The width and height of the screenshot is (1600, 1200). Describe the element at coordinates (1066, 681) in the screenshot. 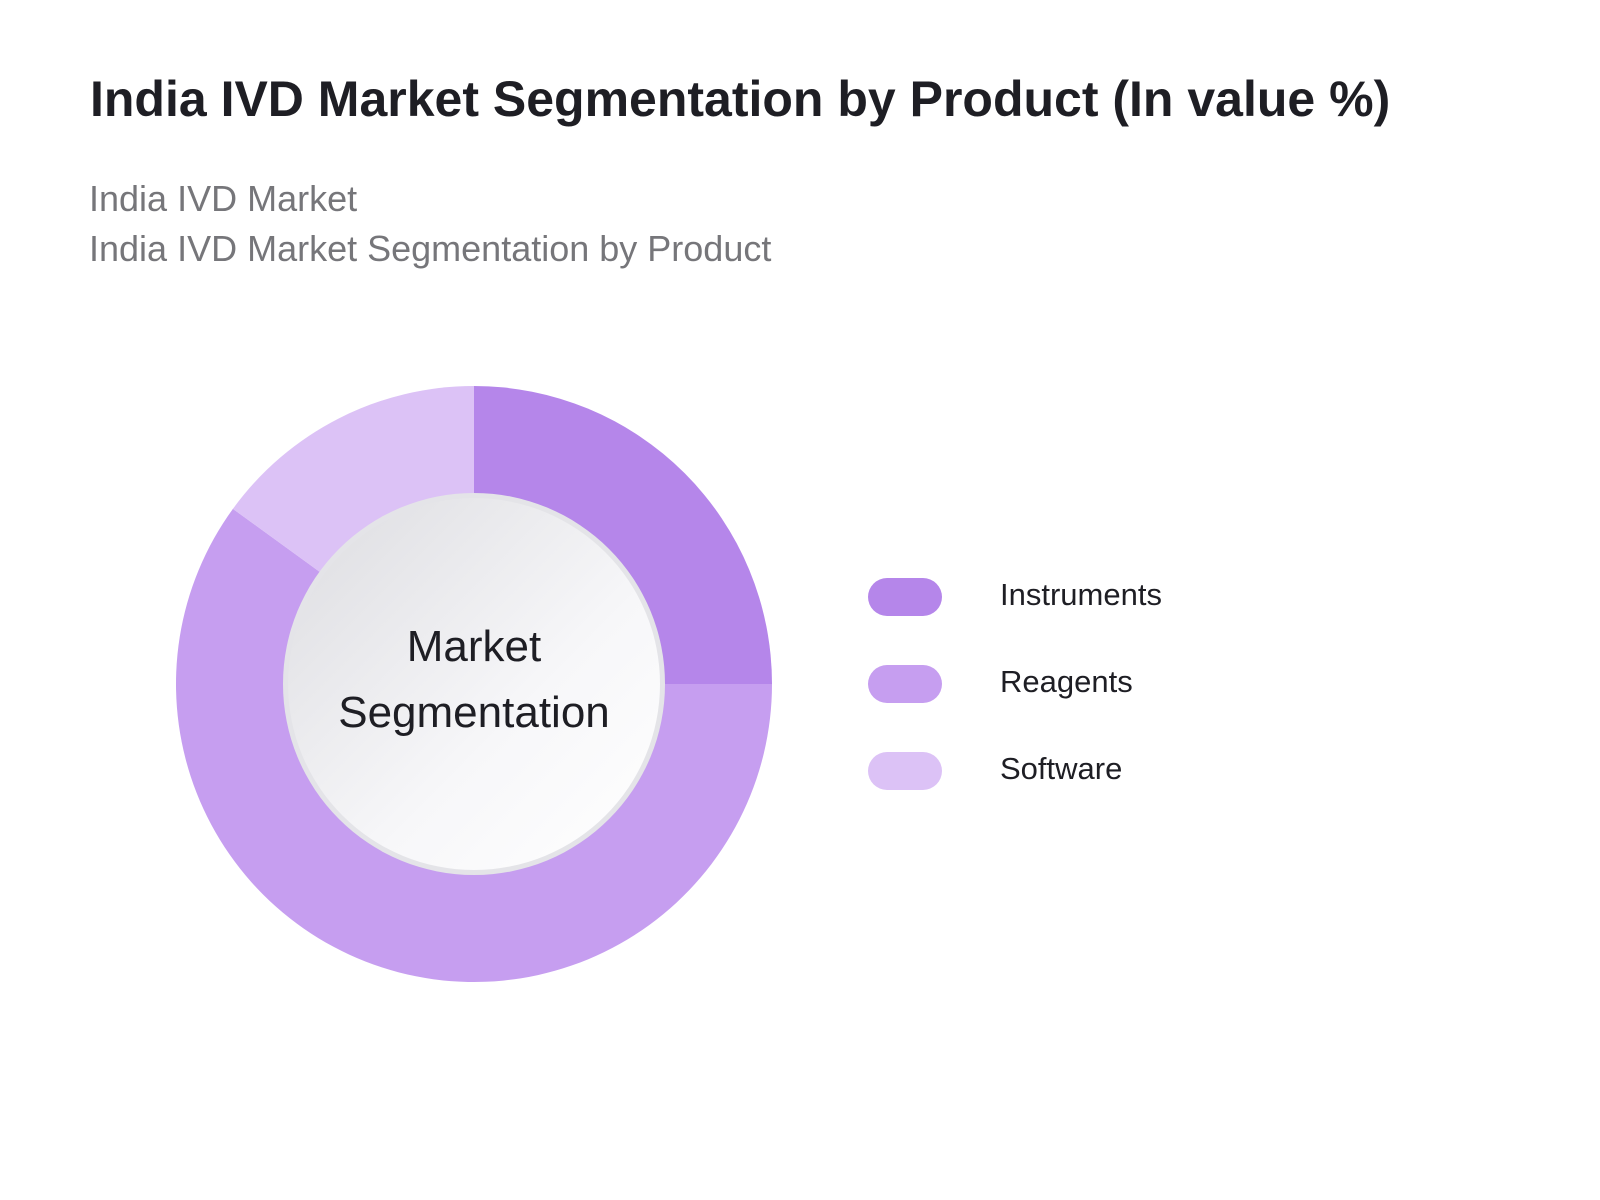

I see `legend-label: Reagents` at that location.